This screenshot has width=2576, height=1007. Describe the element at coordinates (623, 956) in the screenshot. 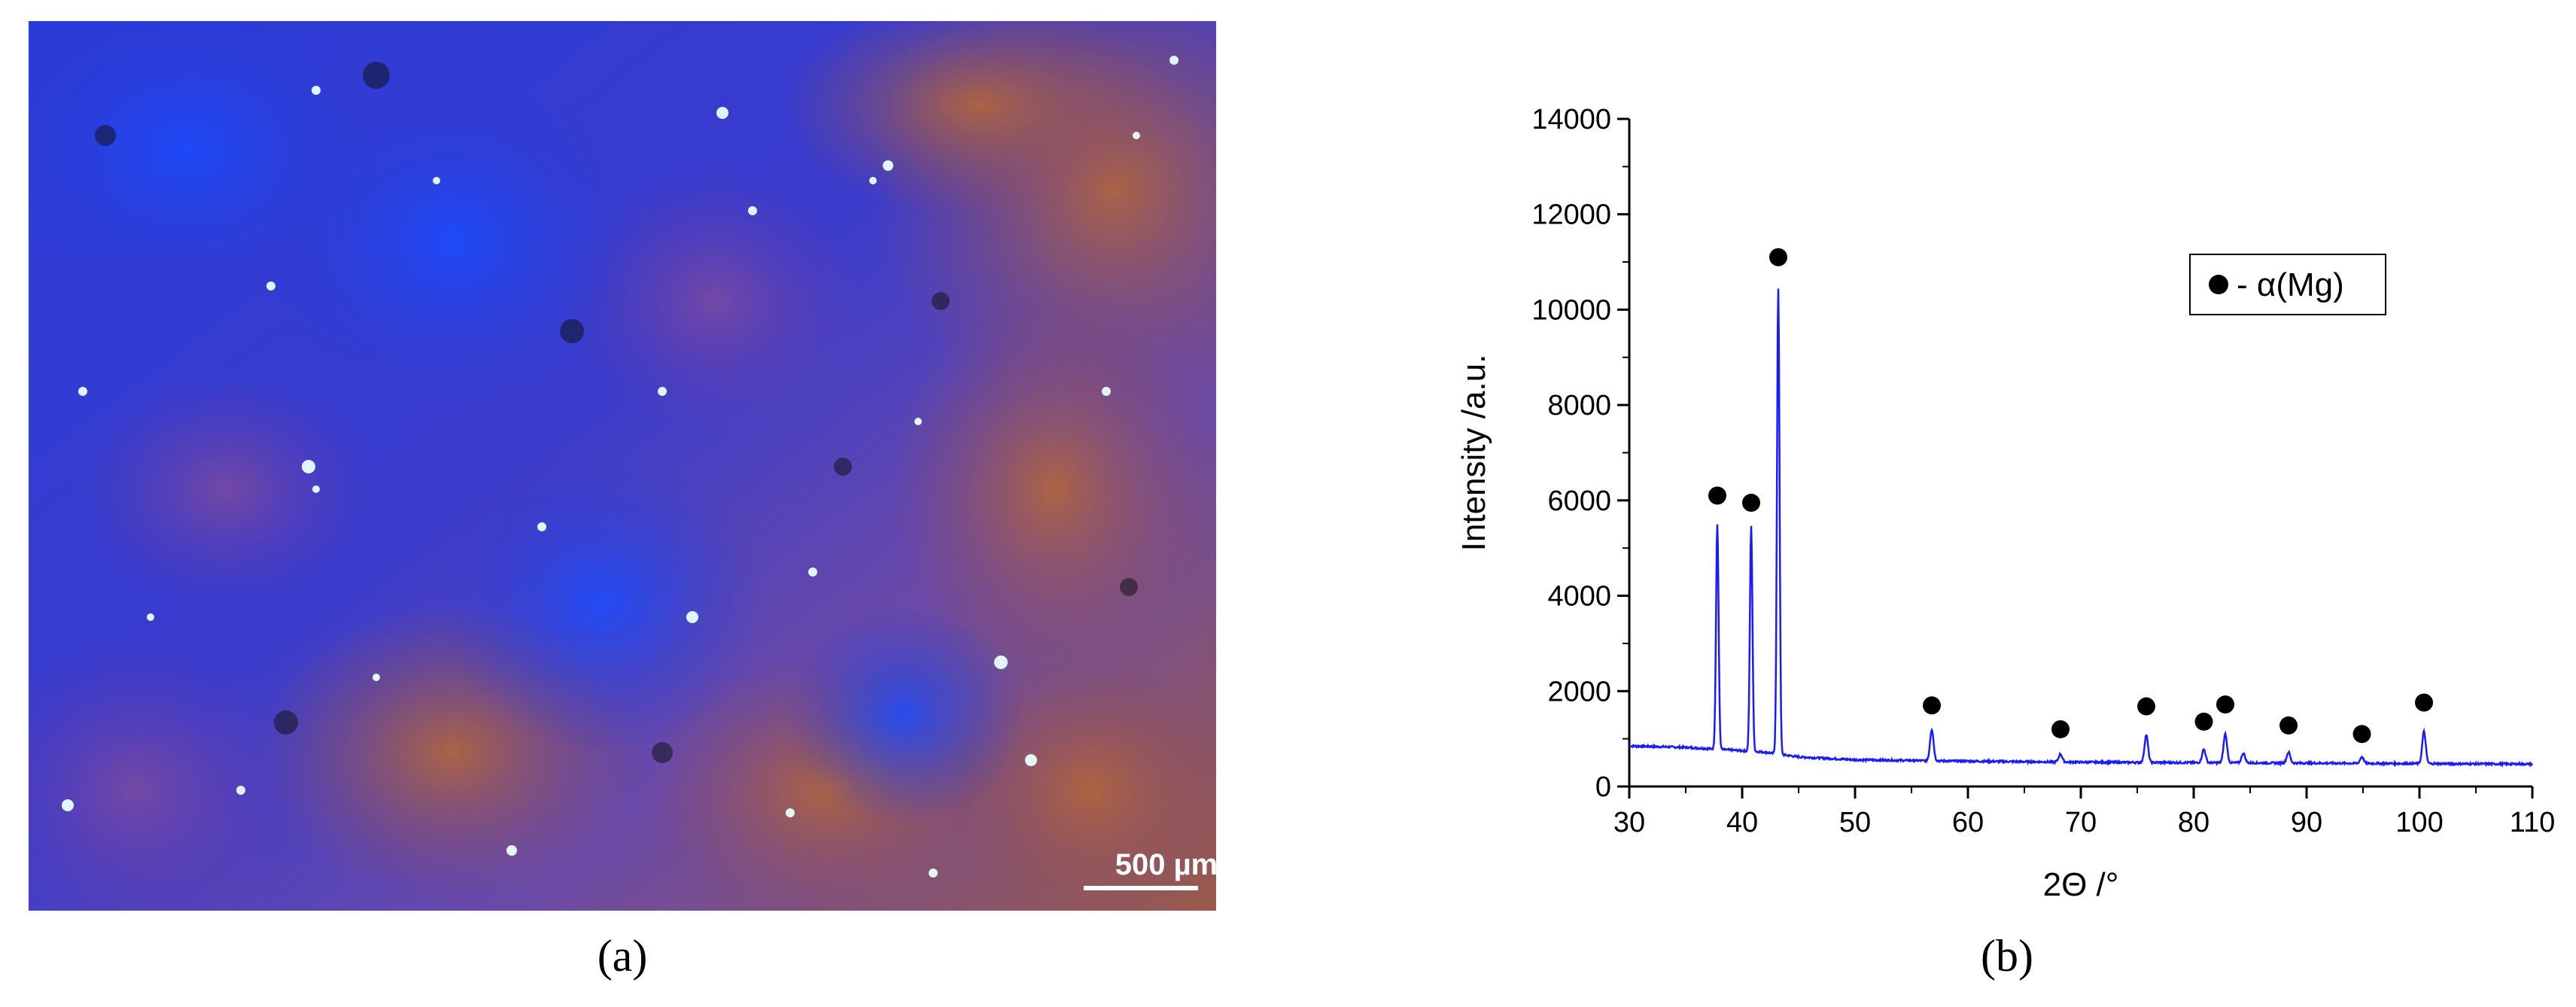

I see `panel-a-caption: (a)` at that location.